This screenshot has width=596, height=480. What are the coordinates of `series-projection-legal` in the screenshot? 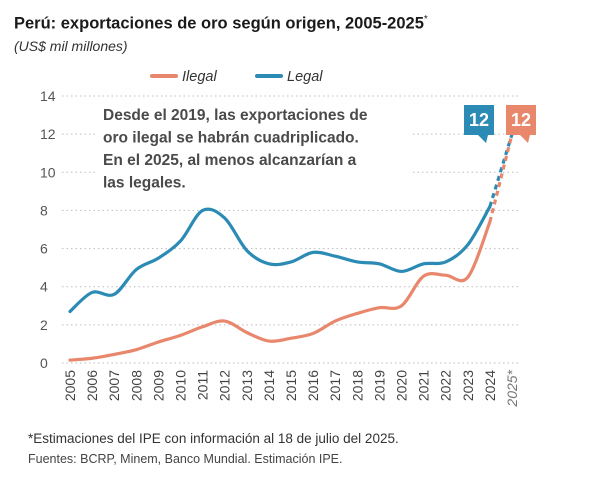 It's located at (501, 170).